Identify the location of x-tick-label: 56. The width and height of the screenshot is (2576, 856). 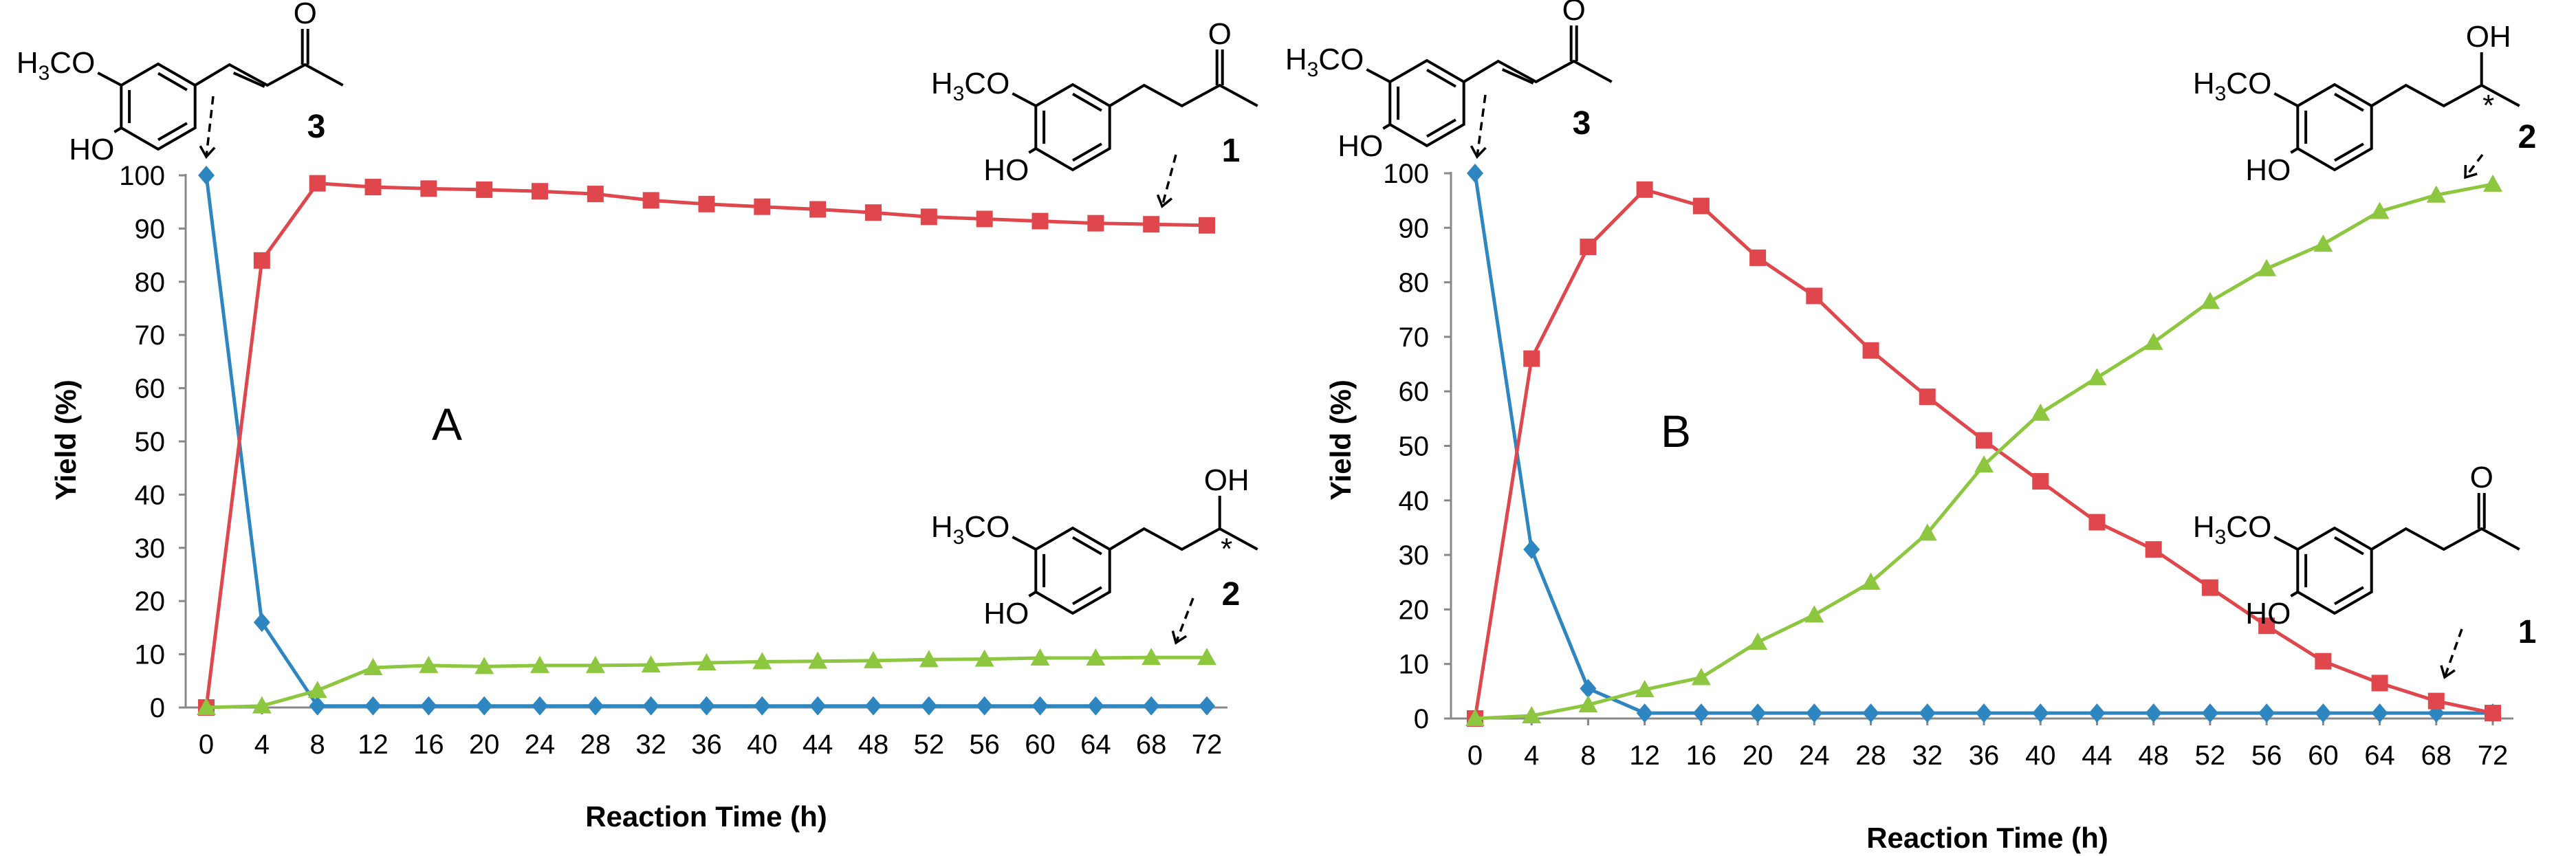
(2266, 755).